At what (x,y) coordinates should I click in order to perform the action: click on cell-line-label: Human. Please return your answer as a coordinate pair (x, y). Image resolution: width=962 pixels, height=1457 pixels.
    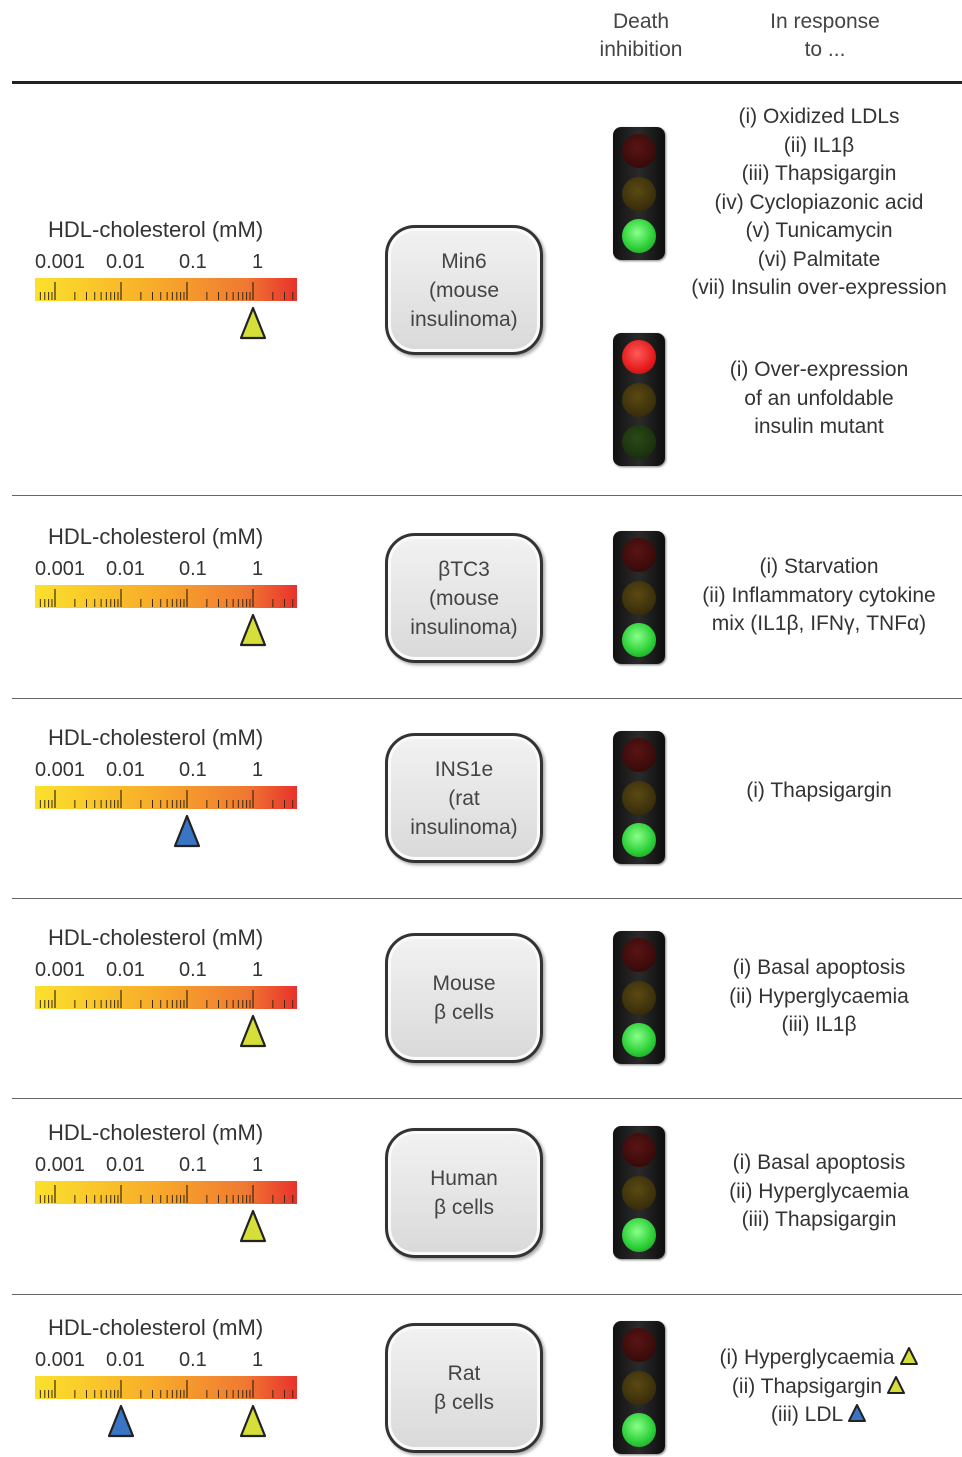
    Looking at the image, I should click on (464, 1178).